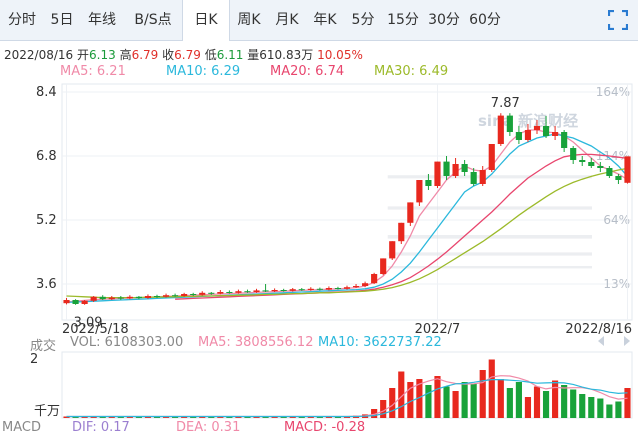 This screenshot has width=638, height=438. Describe the element at coordinates (601, 341) in the screenshot. I see `pan-left-icon` at that location.